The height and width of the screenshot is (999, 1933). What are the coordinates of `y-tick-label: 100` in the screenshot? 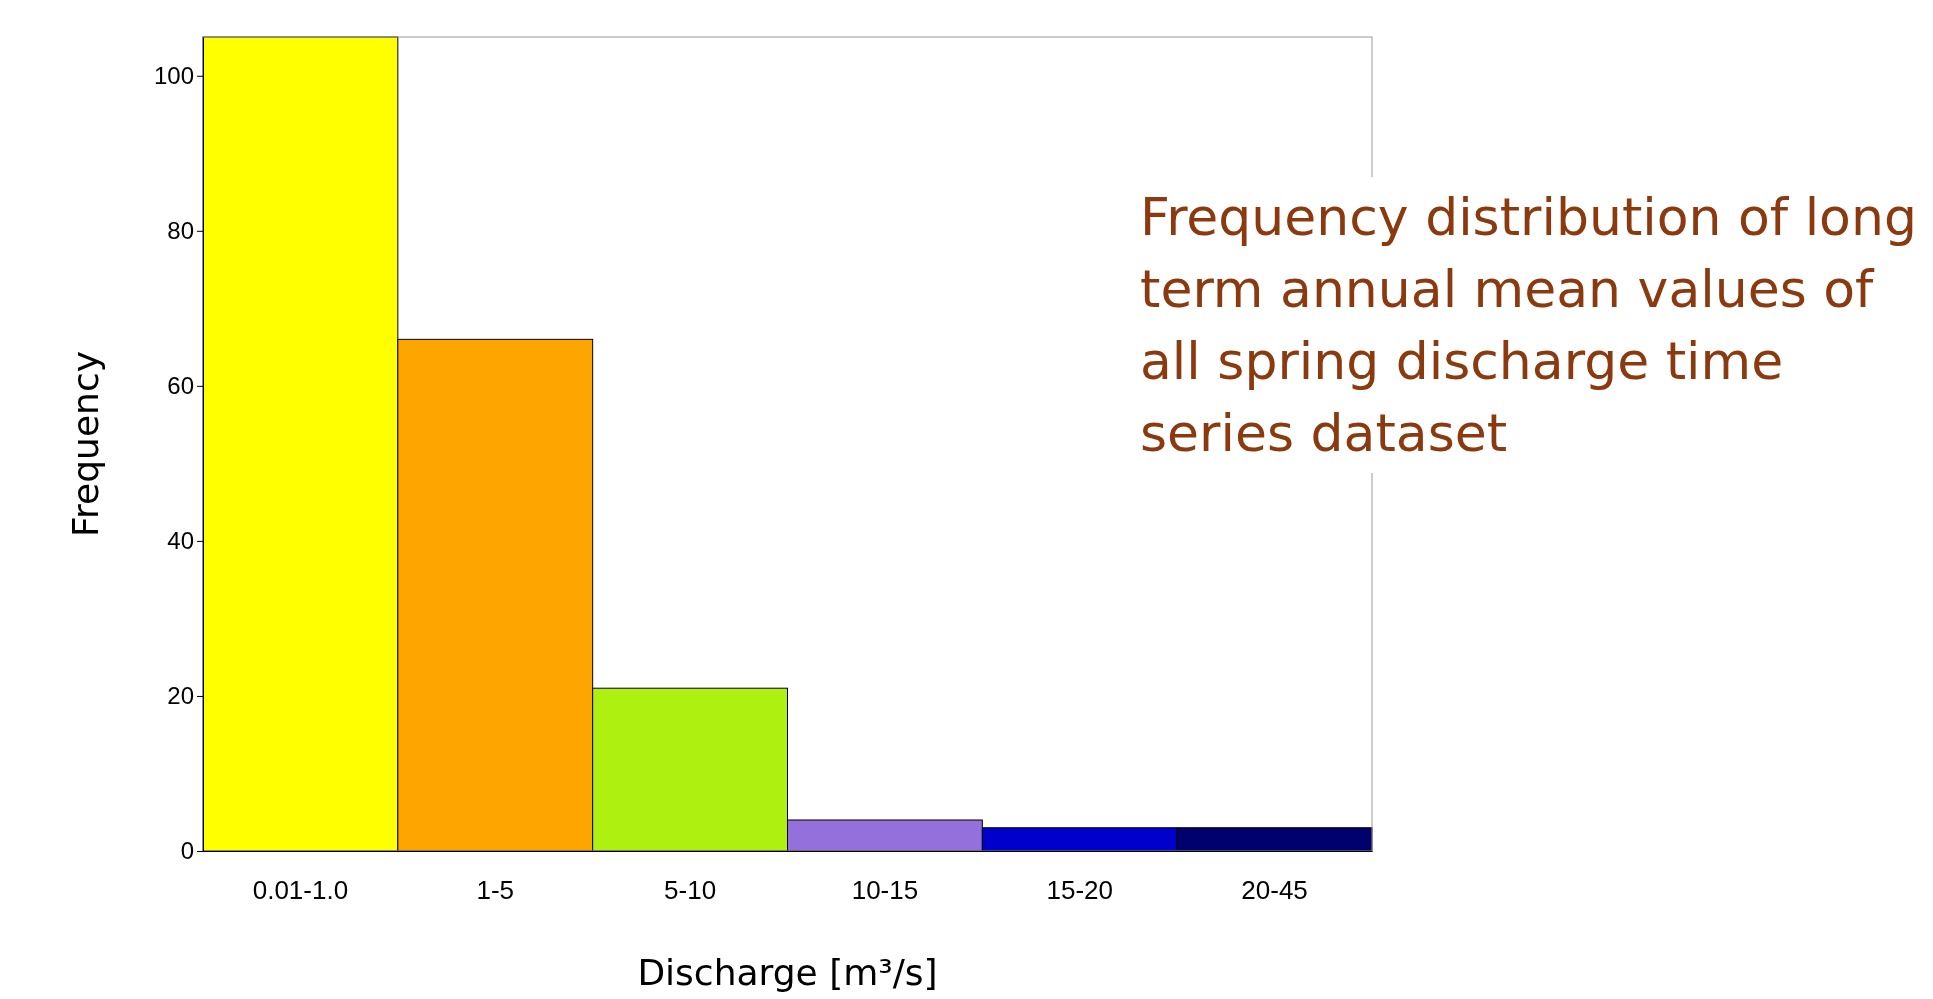 It's located at (173, 75).